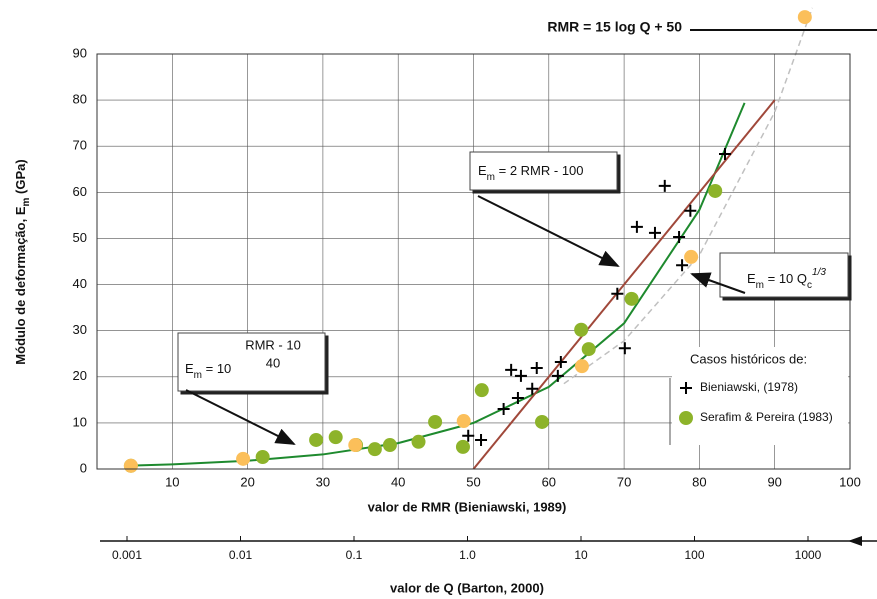 This screenshot has height=599, width=877. I want to click on q-tick-label: 1.0, so click(467, 555).